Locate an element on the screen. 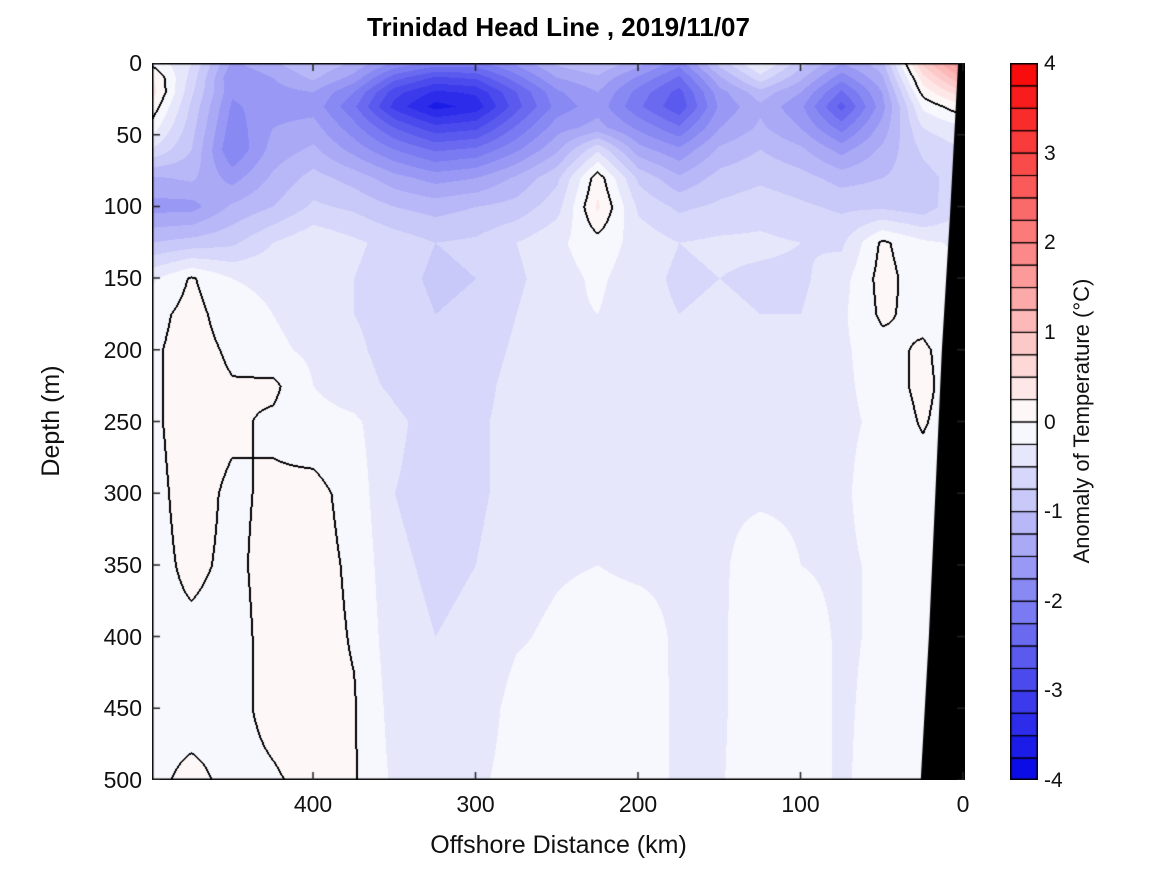 This screenshot has width=1167, height=875. colorbar-tick-label: -2 is located at coordinates (1053, 601).